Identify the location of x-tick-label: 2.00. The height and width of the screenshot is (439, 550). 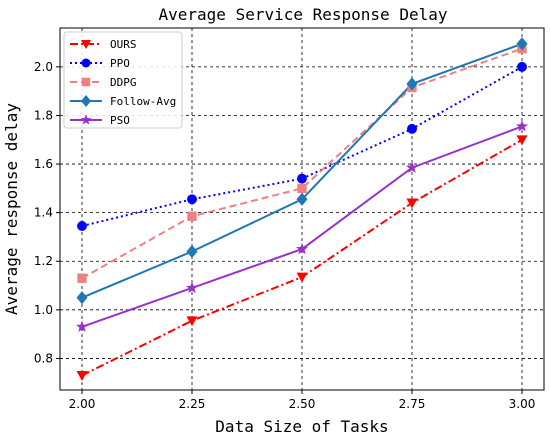
(82, 404).